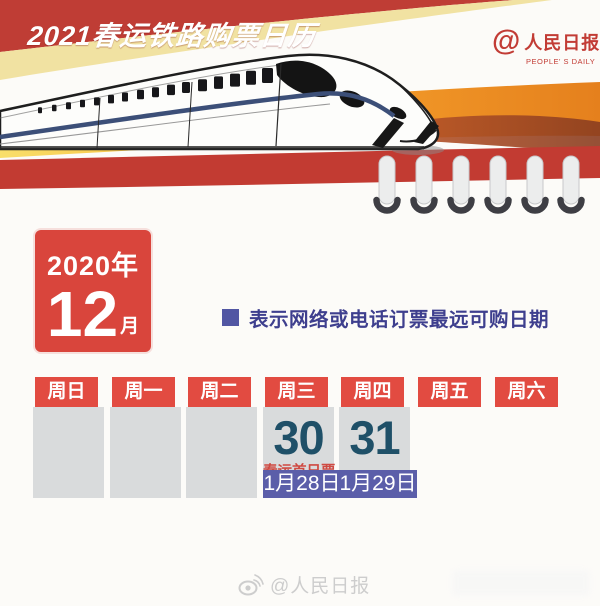  Describe the element at coordinates (93, 266) in the screenshot. I see `month-year: 2020年` at that location.